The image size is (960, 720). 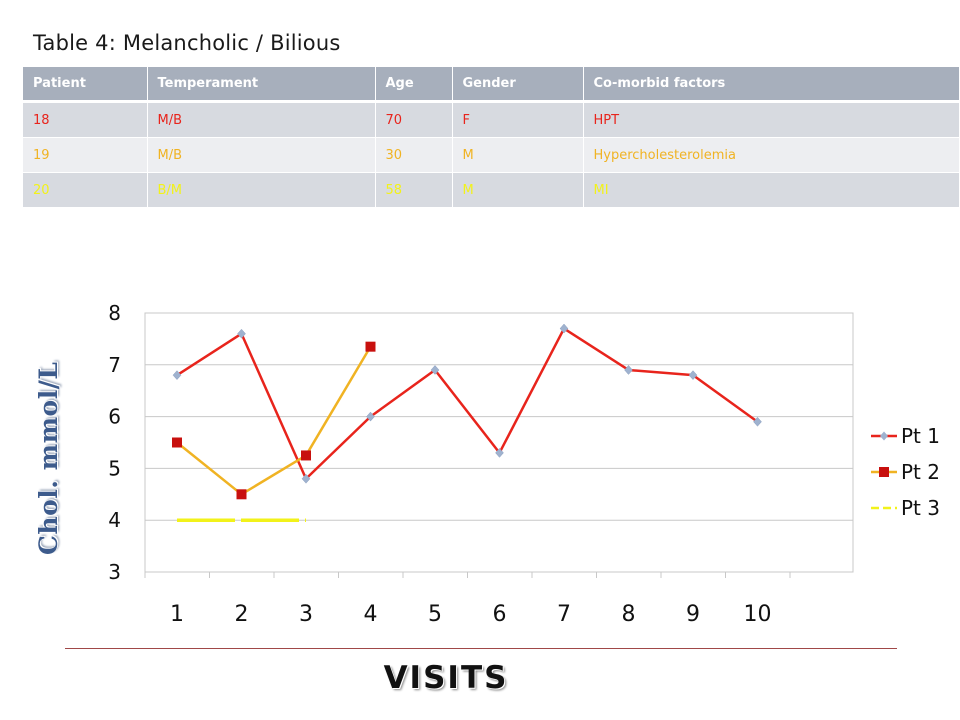 What do you see at coordinates (771, 119) in the screenshot?
I see `cell-comorbid: HPT` at bounding box center [771, 119].